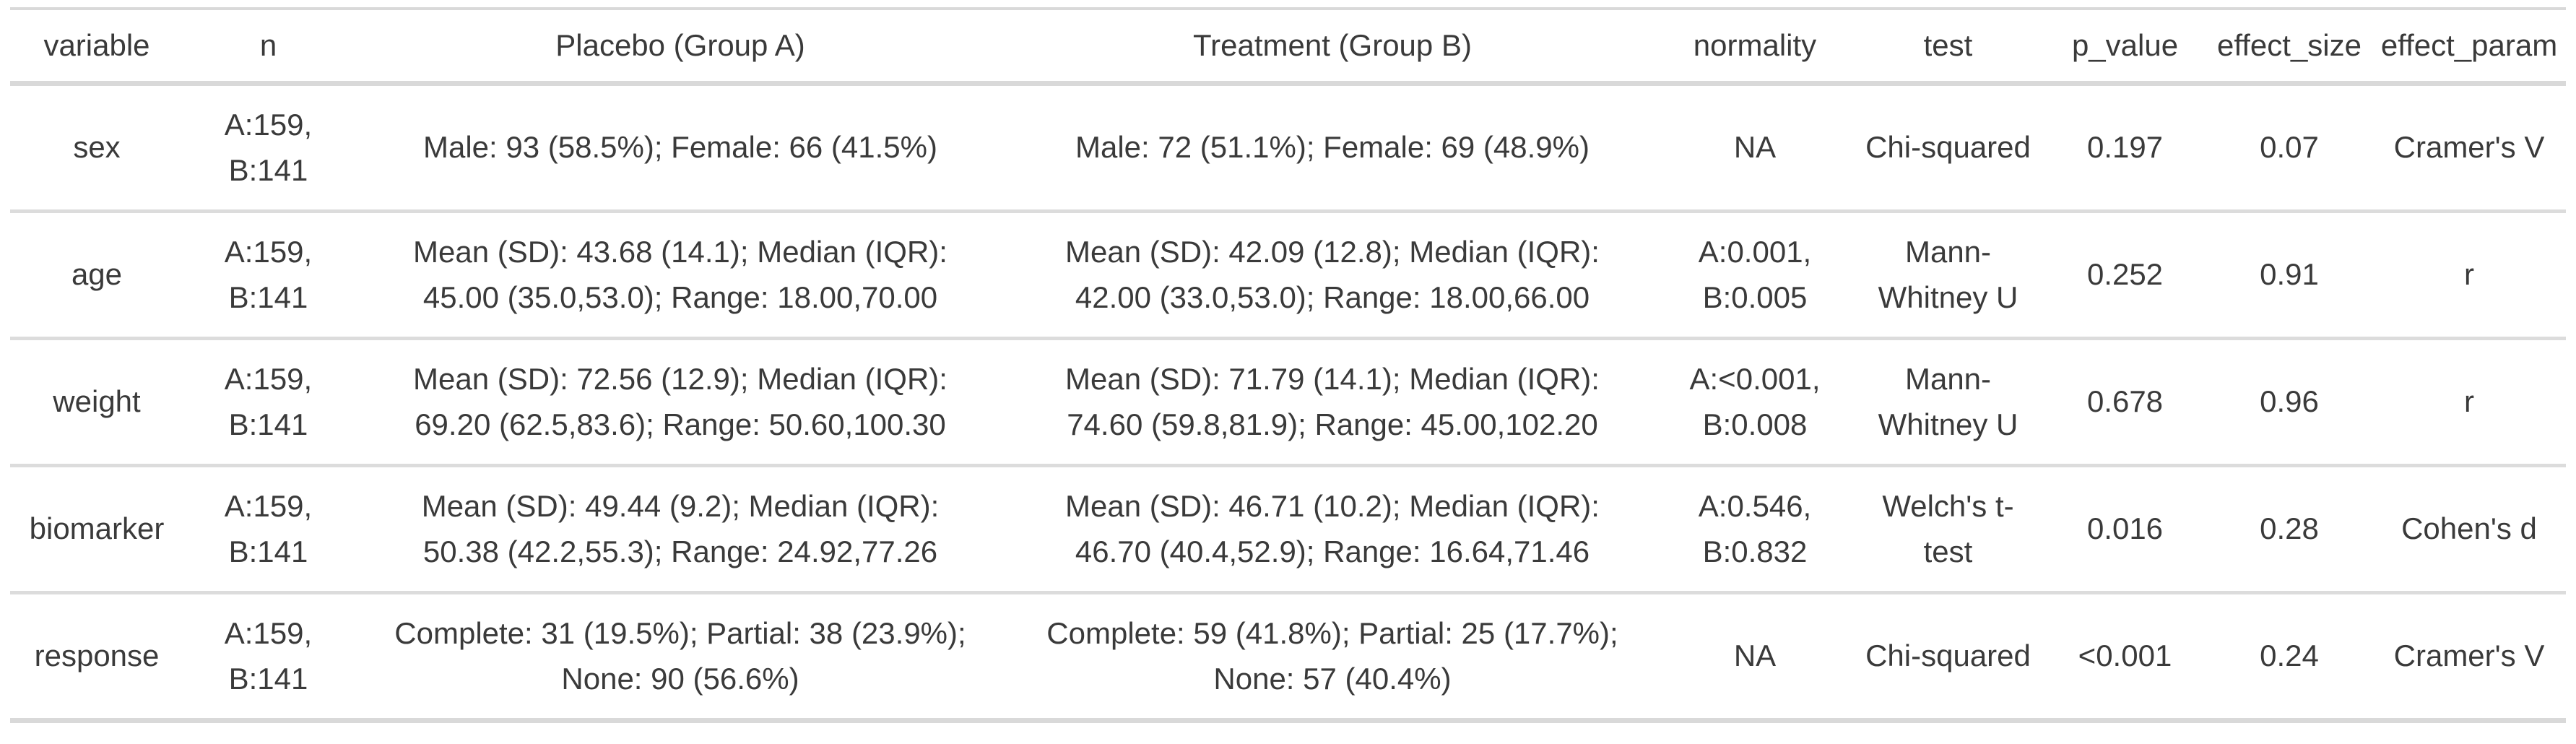 The height and width of the screenshot is (744, 2576). What do you see at coordinates (2469, 46) in the screenshot?
I see `col-header-effect-param: effect_param` at bounding box center [2469, 46].